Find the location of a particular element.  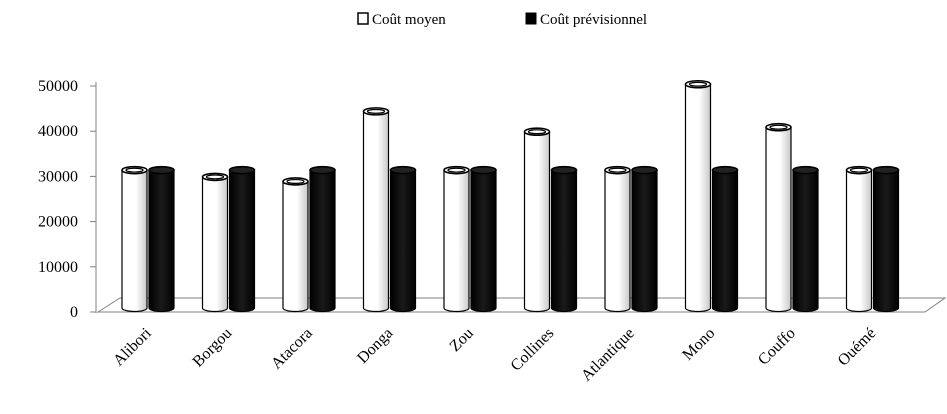

y-tick-label: 30000 is located at coordinates (58, 176).